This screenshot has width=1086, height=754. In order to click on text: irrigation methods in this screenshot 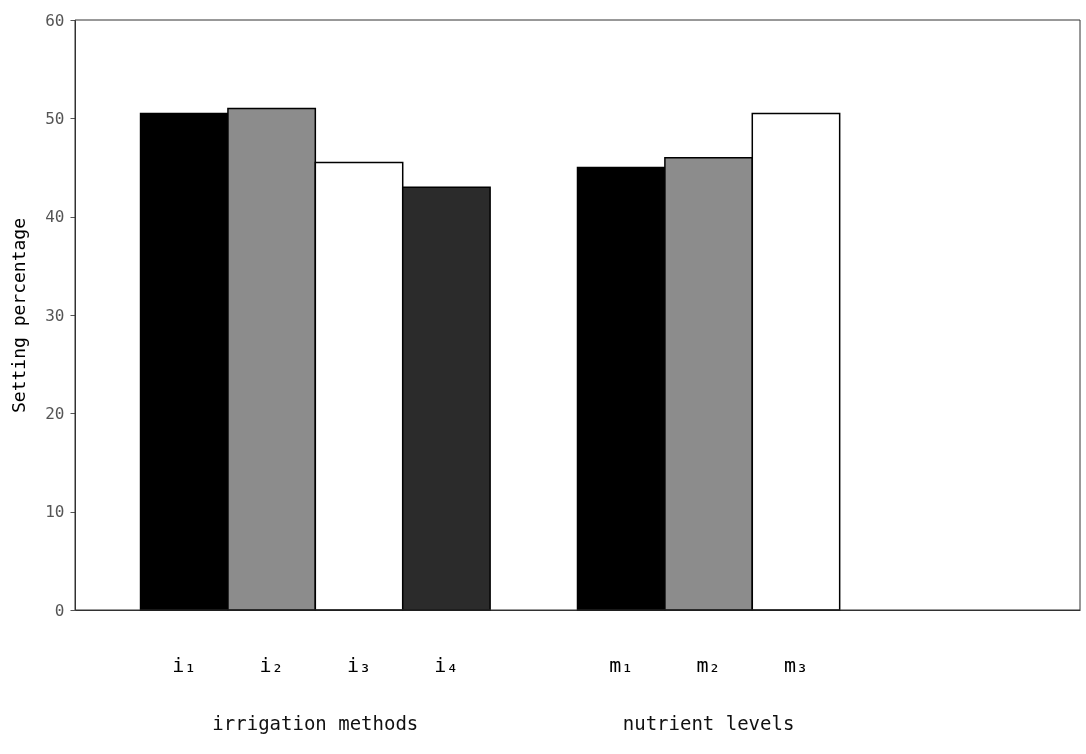, I will do `click(315, 723)`.